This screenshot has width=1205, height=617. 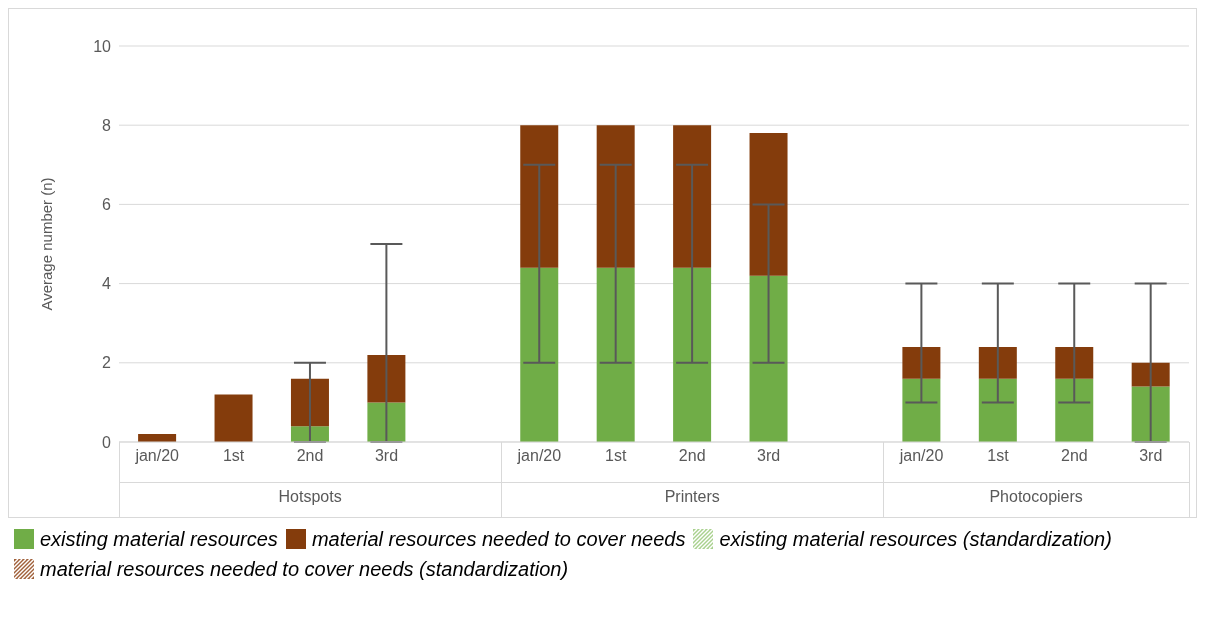 I want to click on y-tick-label: 8, so click(x=107, y=125).